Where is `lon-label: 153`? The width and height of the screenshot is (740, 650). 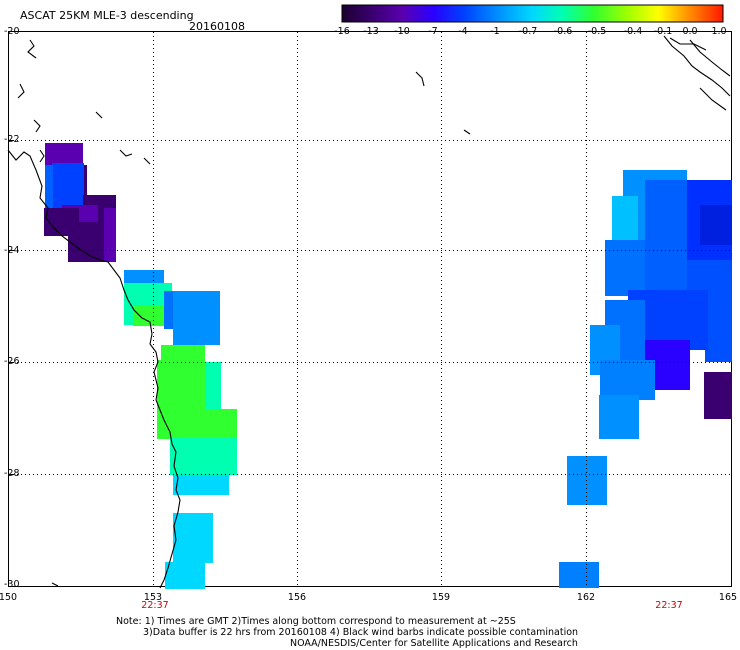
lon-label: 153 is located at coordinates (153, 597).